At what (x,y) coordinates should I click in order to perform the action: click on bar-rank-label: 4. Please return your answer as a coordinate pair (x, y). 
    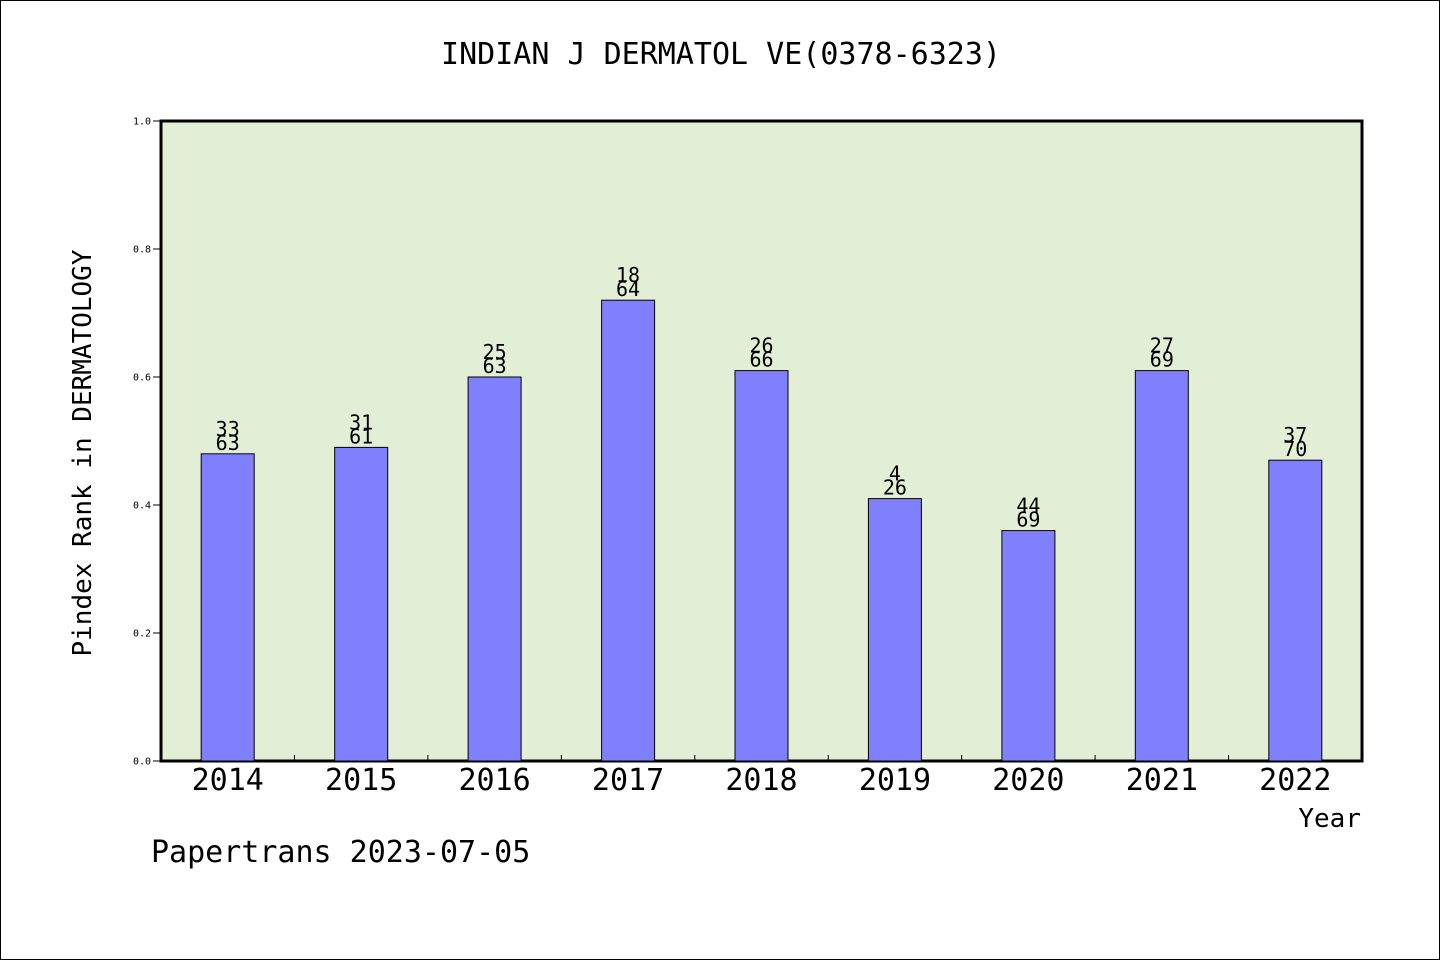
    Looking at the image, I should click on (895, 474).